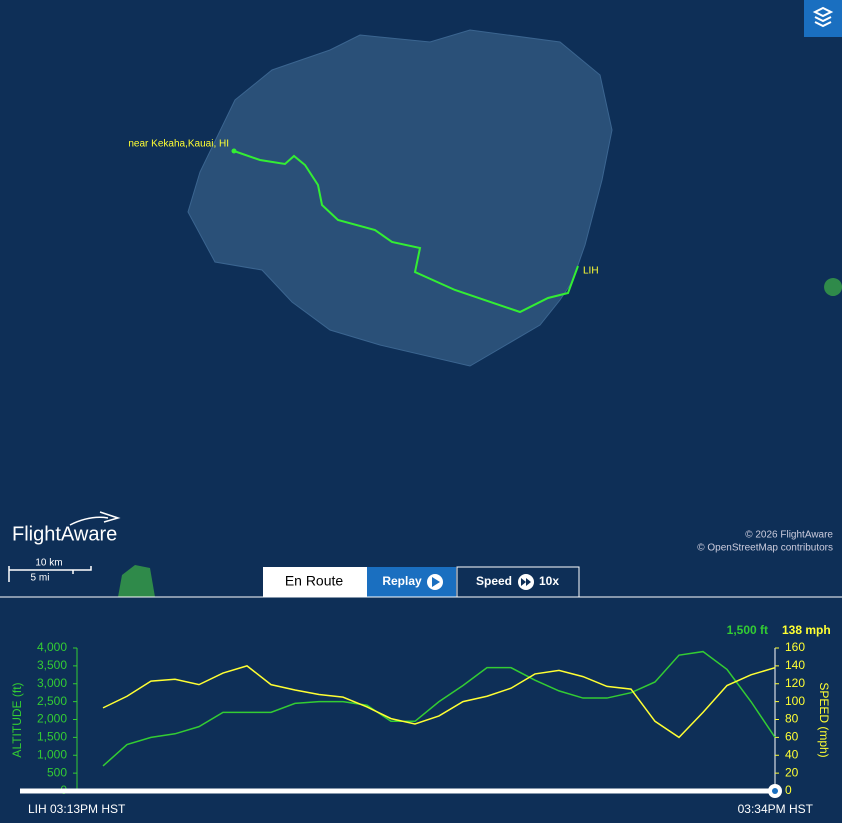 The image size is (842, 823). Describe the element at coordinates (95, 518) in the screenshot. I see `logo-plane` at that location.